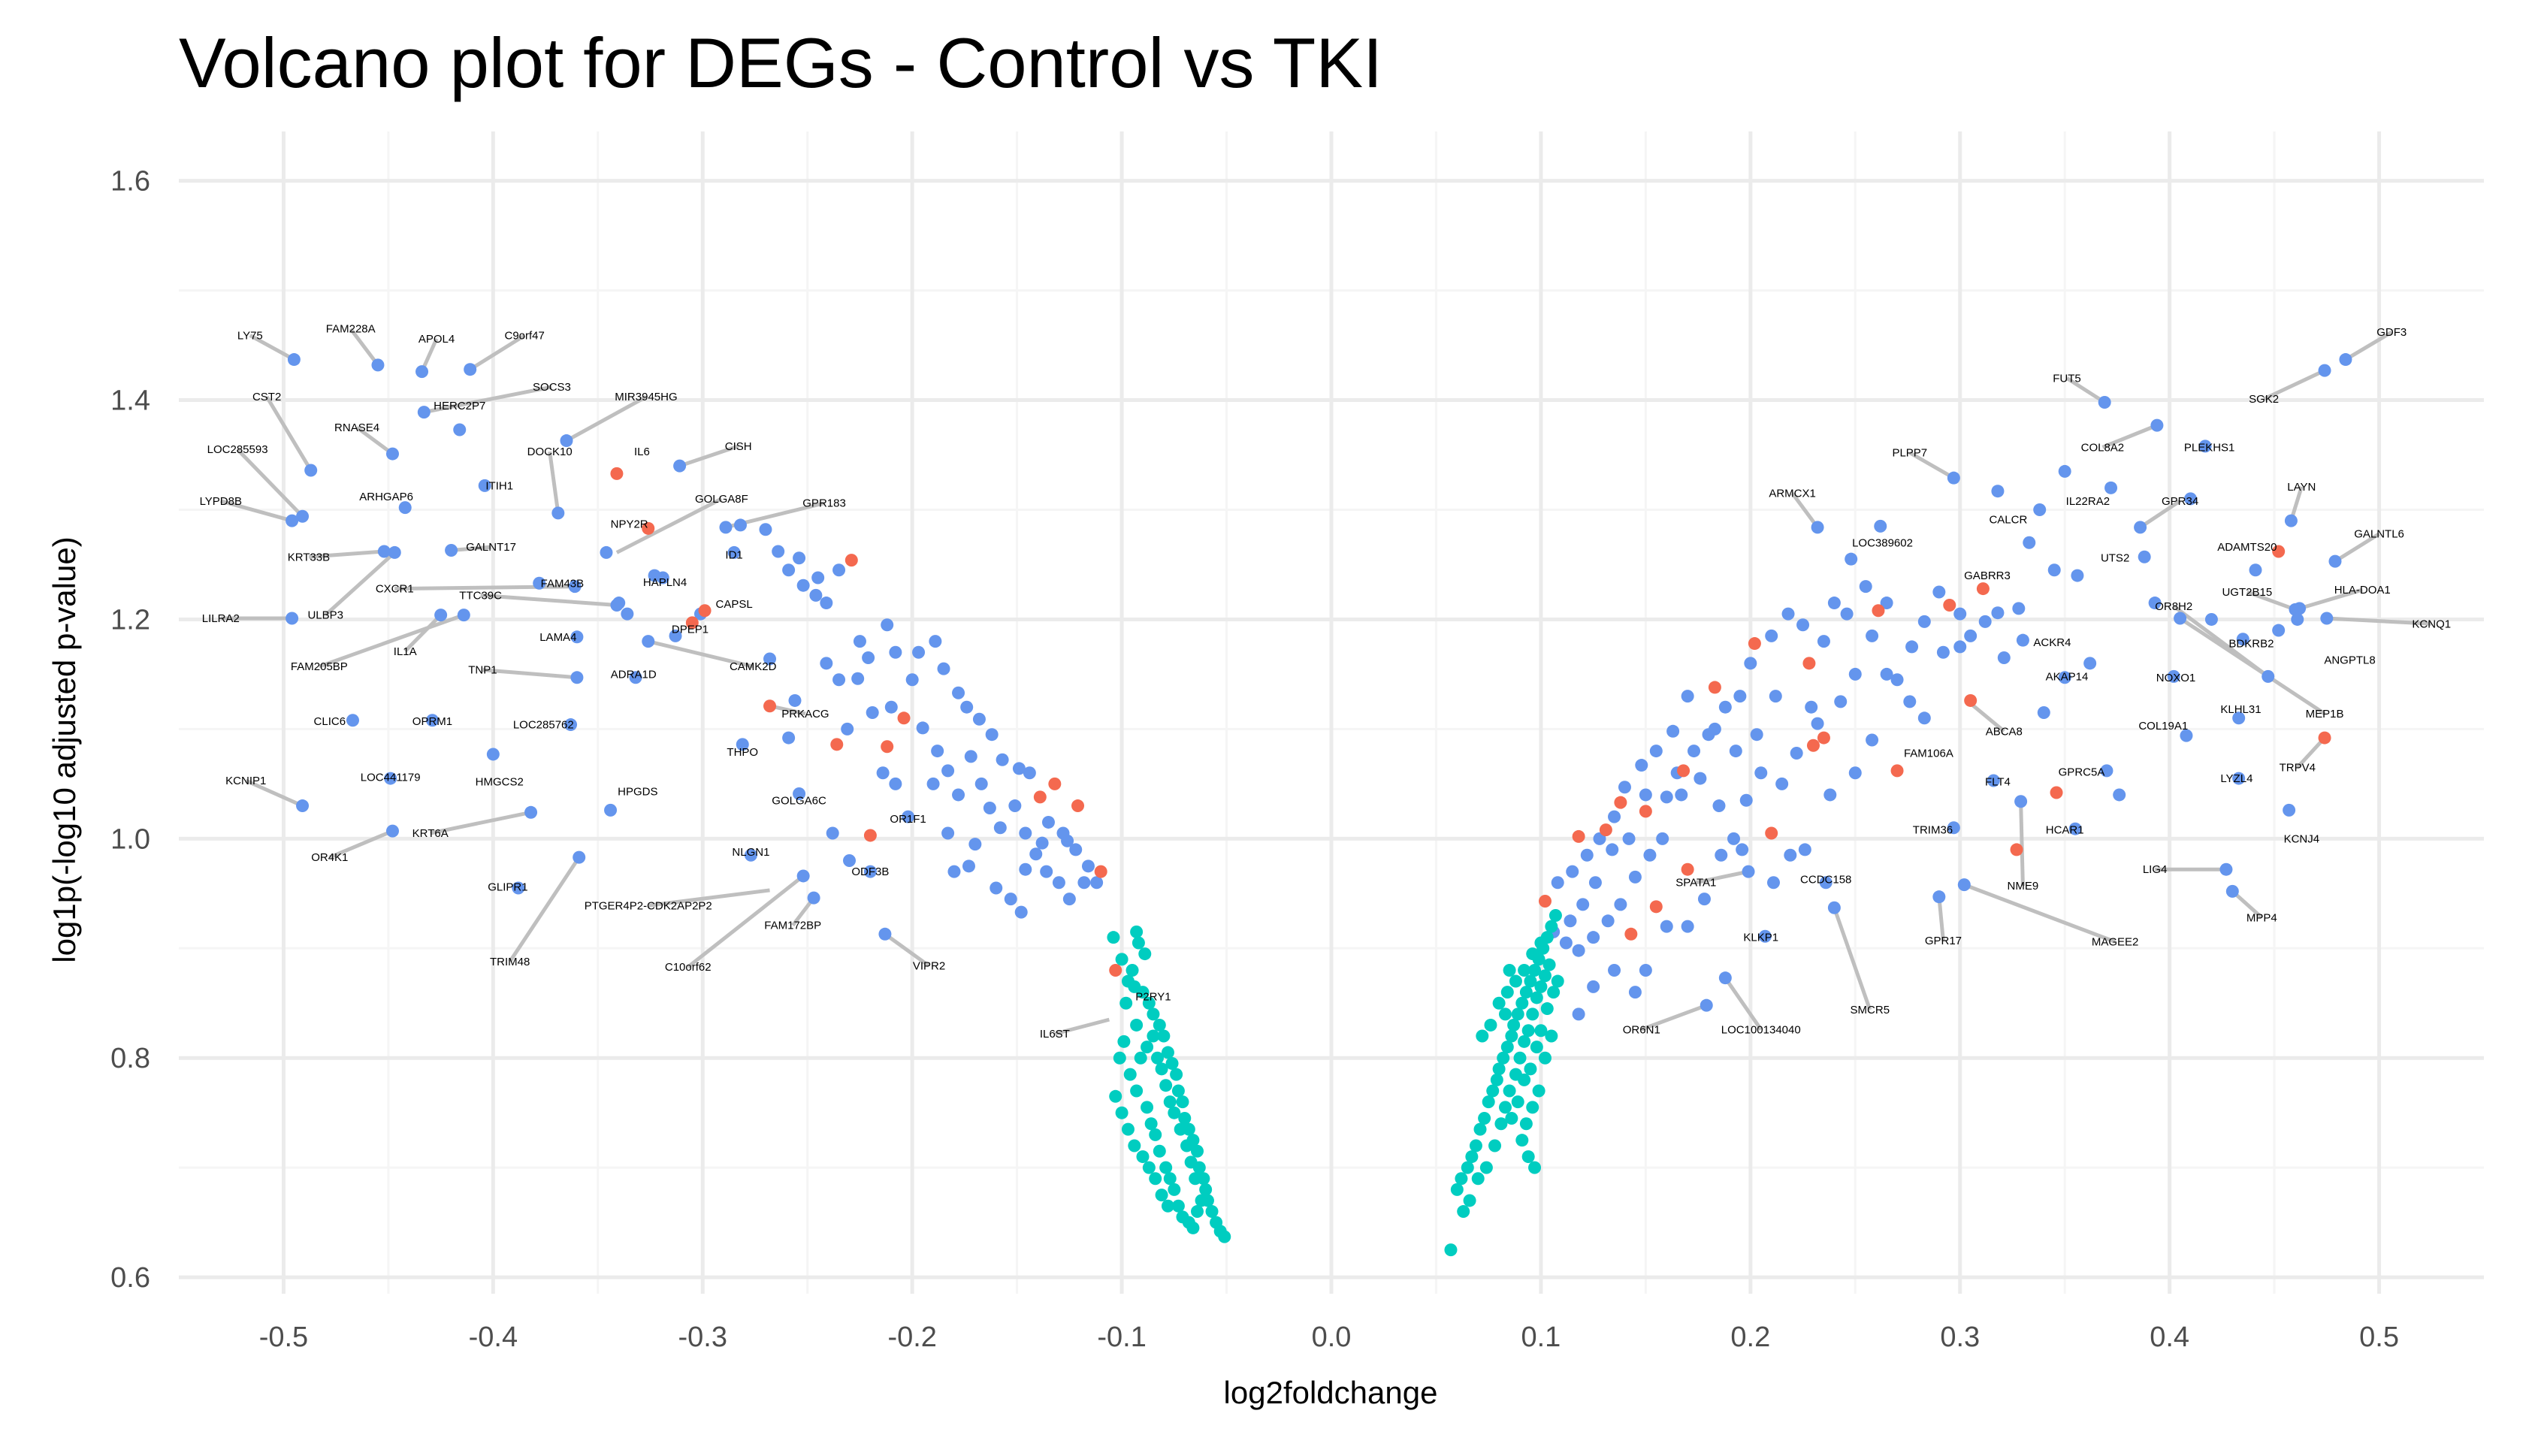  What do you see at coordinates (2163, 726) in the screenshot?
I see `gene-label: COL19A1` at bounding box center [2163, 726].